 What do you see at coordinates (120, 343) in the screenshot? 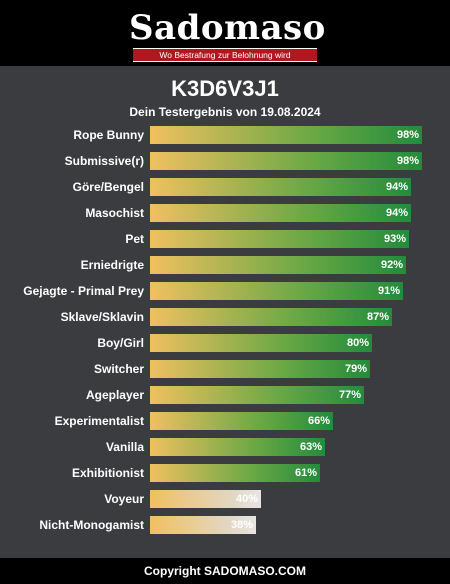
I see `category-label: Boy/Girl` at bounding box center [120, 343].